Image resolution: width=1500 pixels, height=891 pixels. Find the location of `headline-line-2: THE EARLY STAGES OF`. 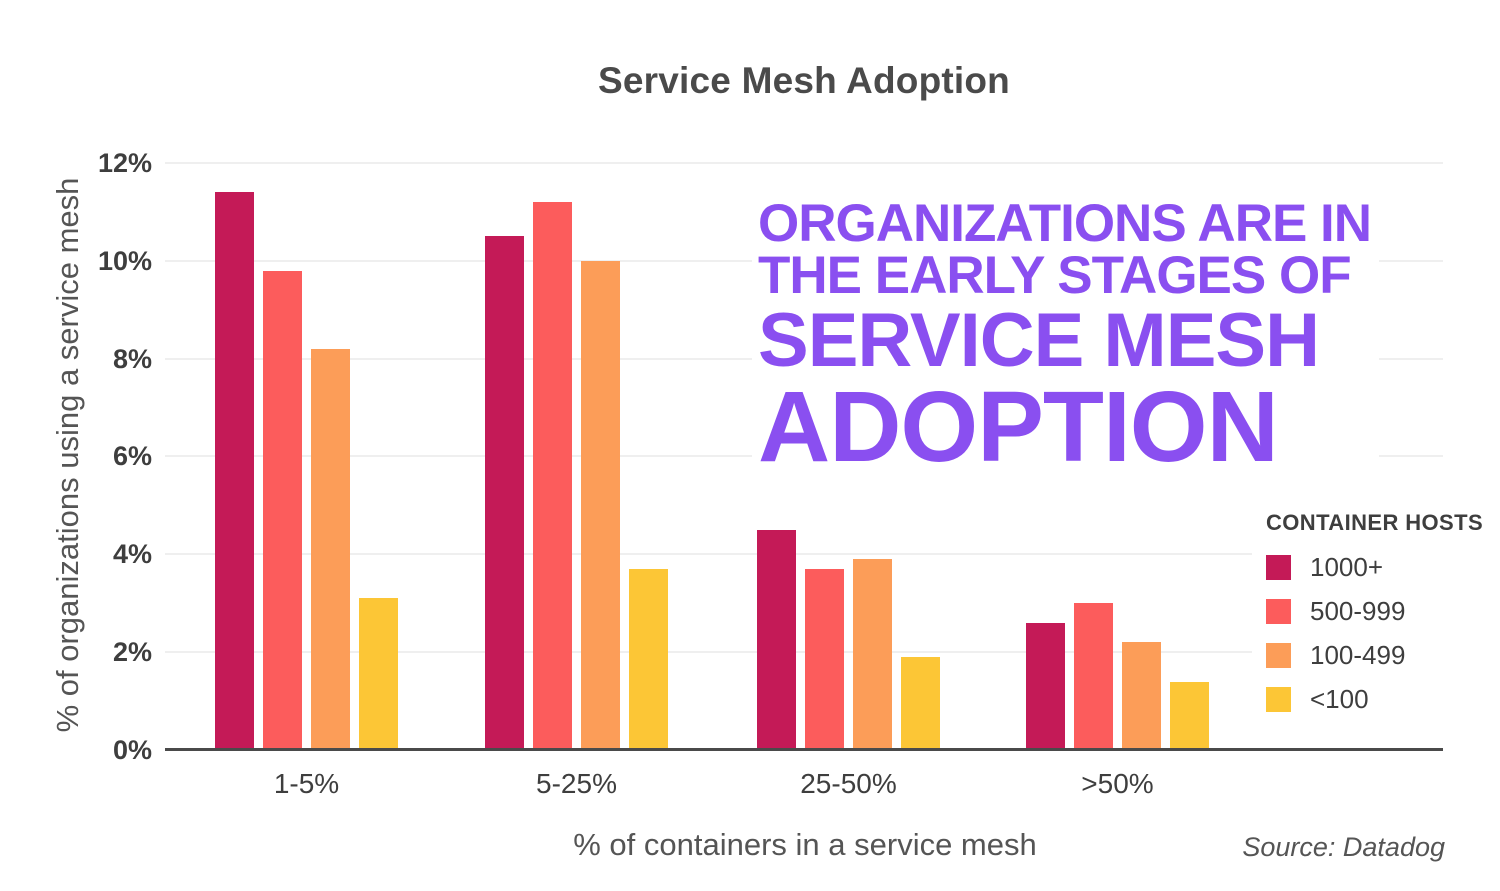

headline-line-2: THE EARLY STAGES OF is located at coordinates (1055, 275).